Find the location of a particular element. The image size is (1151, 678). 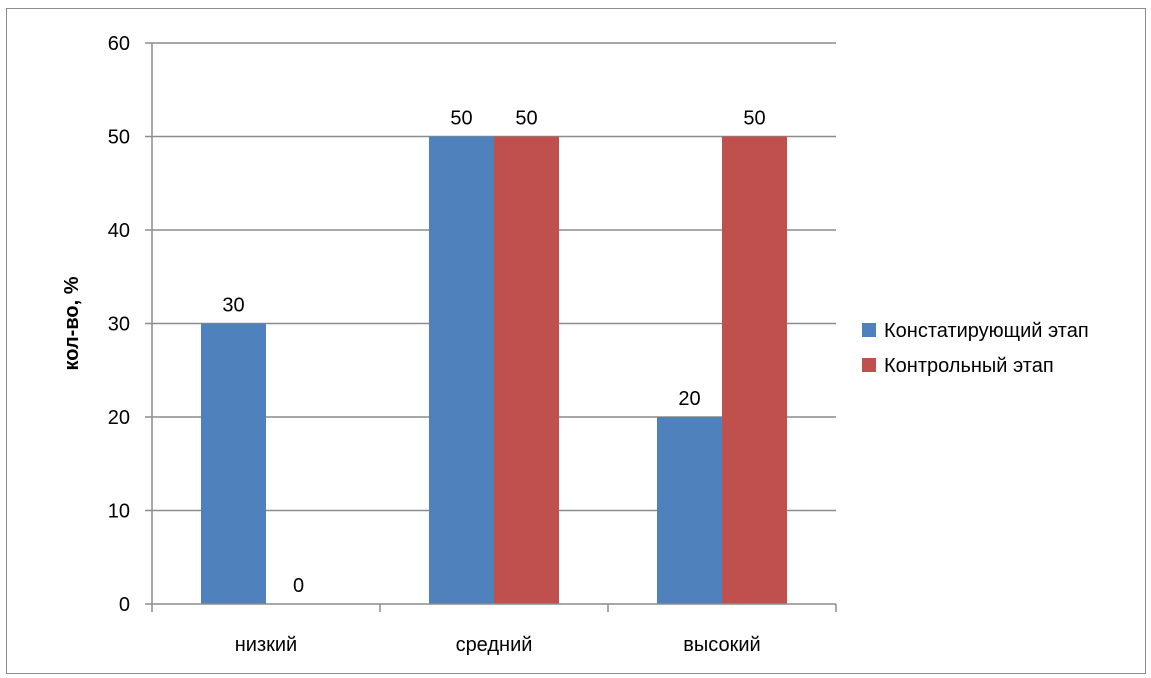

legend-label: Констатирующий этап is located at coordinates (986, 331).